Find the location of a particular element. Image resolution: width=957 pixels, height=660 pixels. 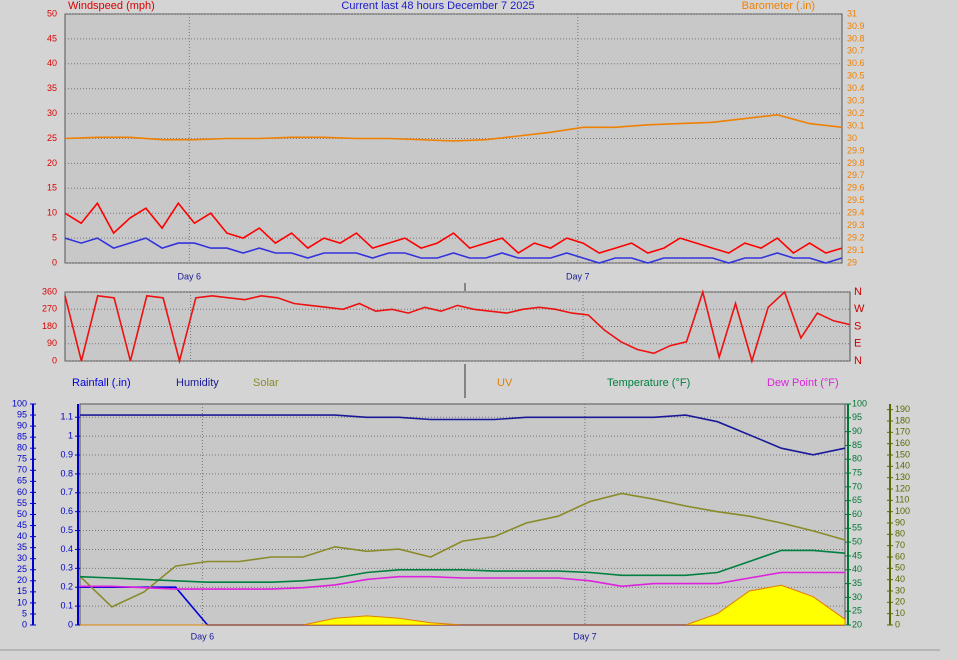

y3-tick-label: 35 is located at coordinates (857, 583).